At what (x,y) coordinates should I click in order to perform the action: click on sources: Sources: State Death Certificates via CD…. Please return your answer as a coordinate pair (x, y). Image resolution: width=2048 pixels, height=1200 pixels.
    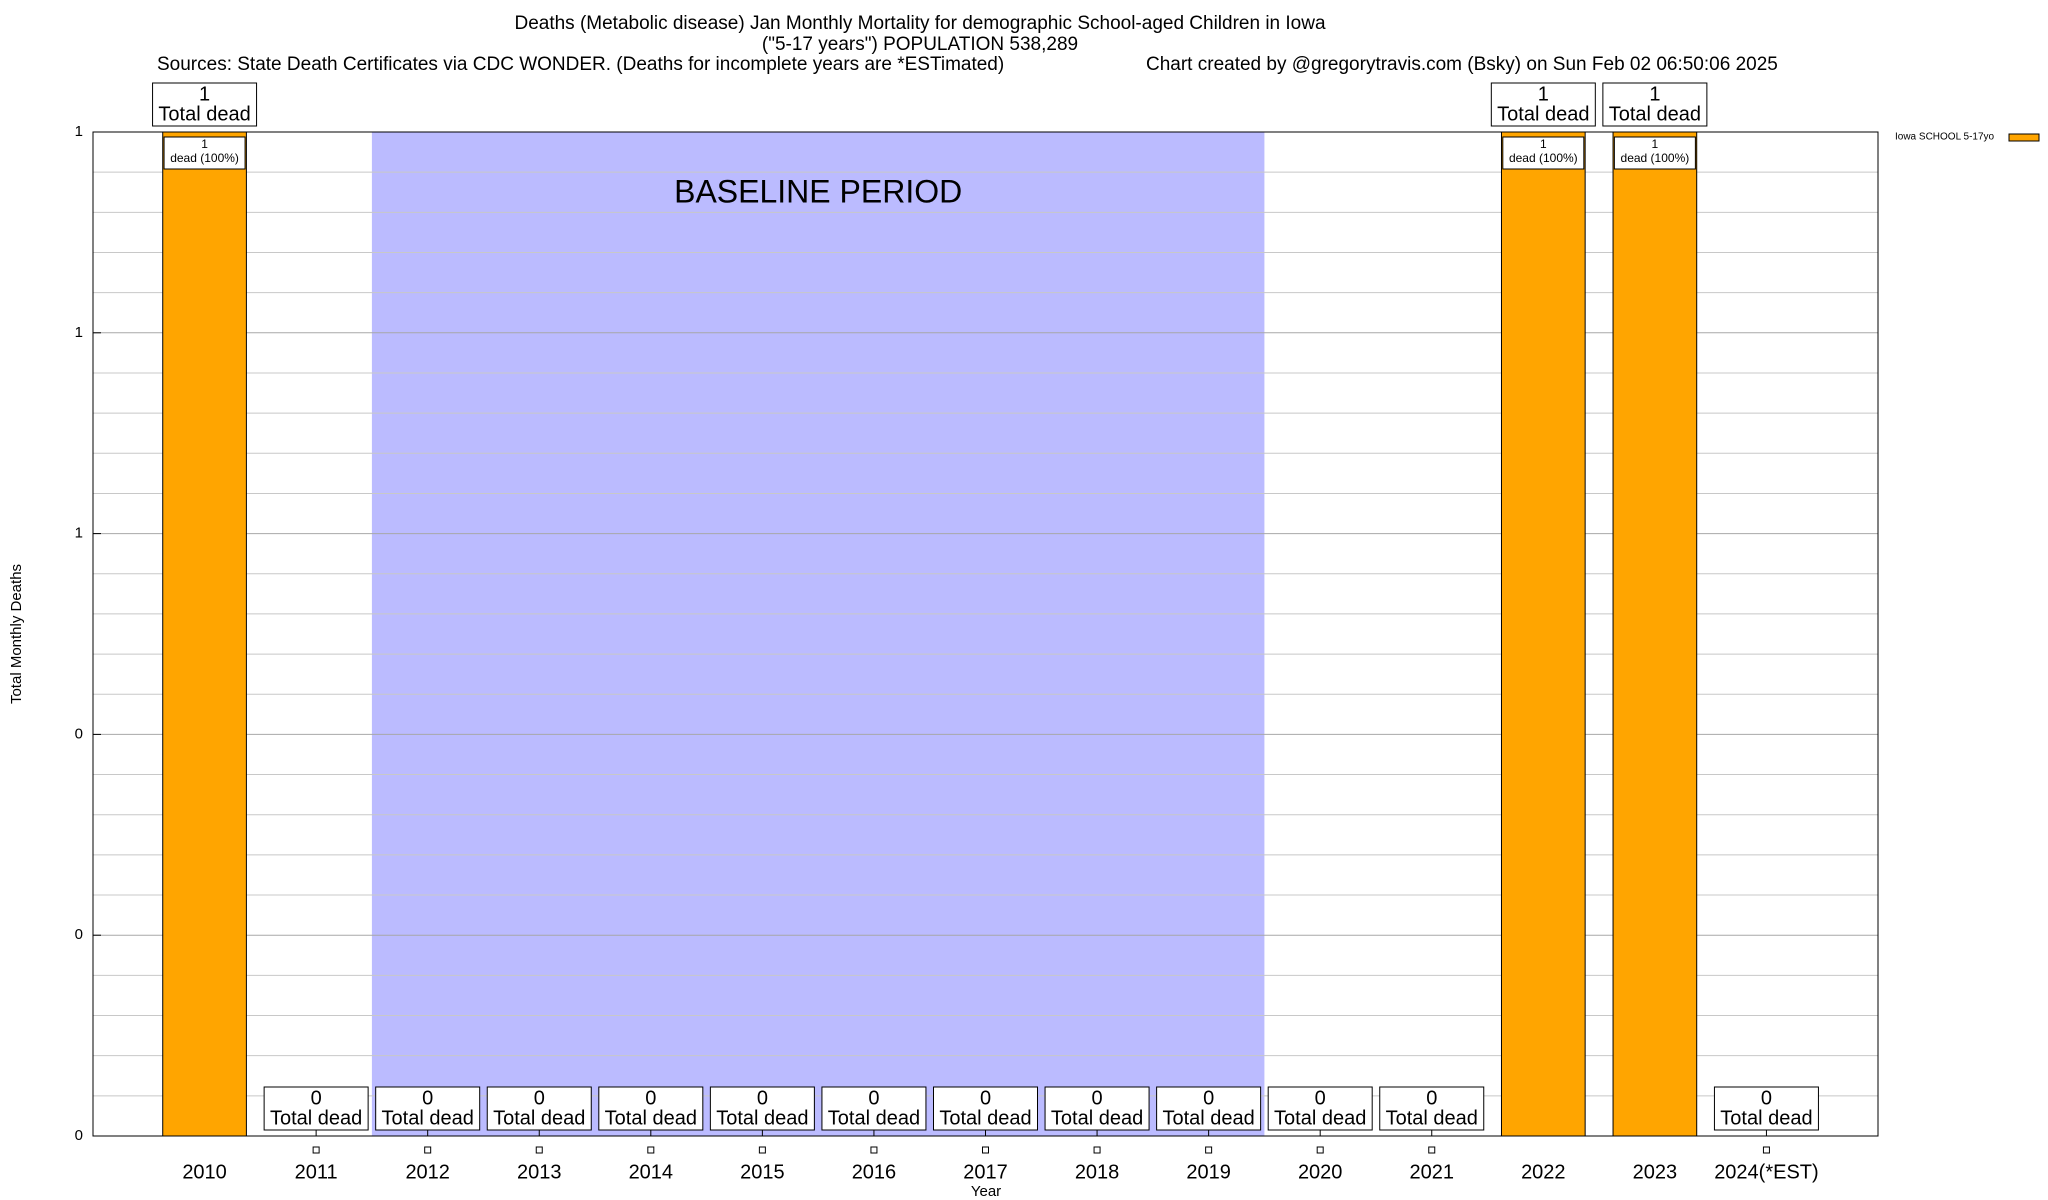
    Looking at the image, I should click on (580, 64).